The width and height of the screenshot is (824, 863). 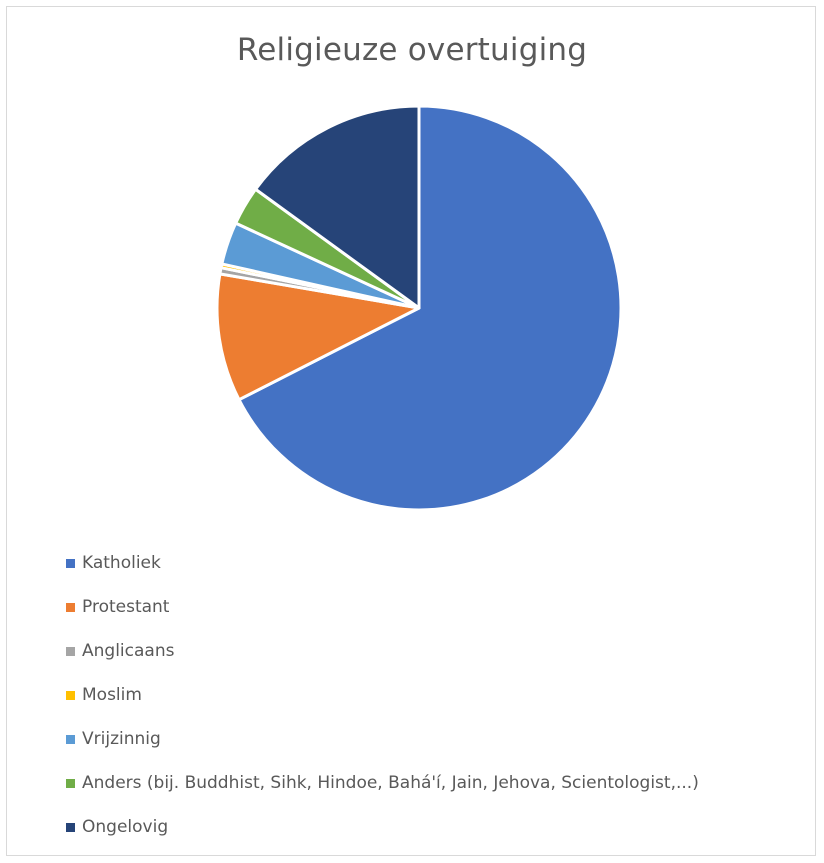 What do you see at coordinates (112, 695) in the screenshot?
I see `legend-label: Moslim` at bounding box center [112, 695].